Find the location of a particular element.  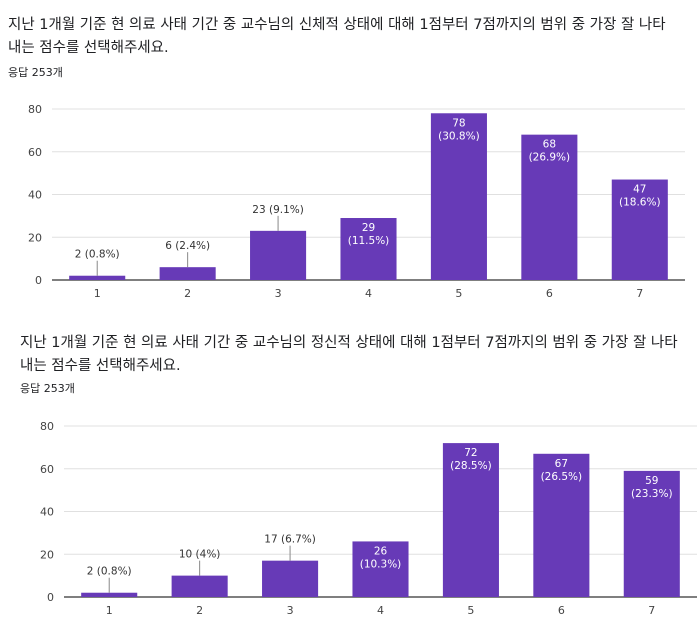

data-label: 17 (6.7%) is located at coordinates (290, 540).